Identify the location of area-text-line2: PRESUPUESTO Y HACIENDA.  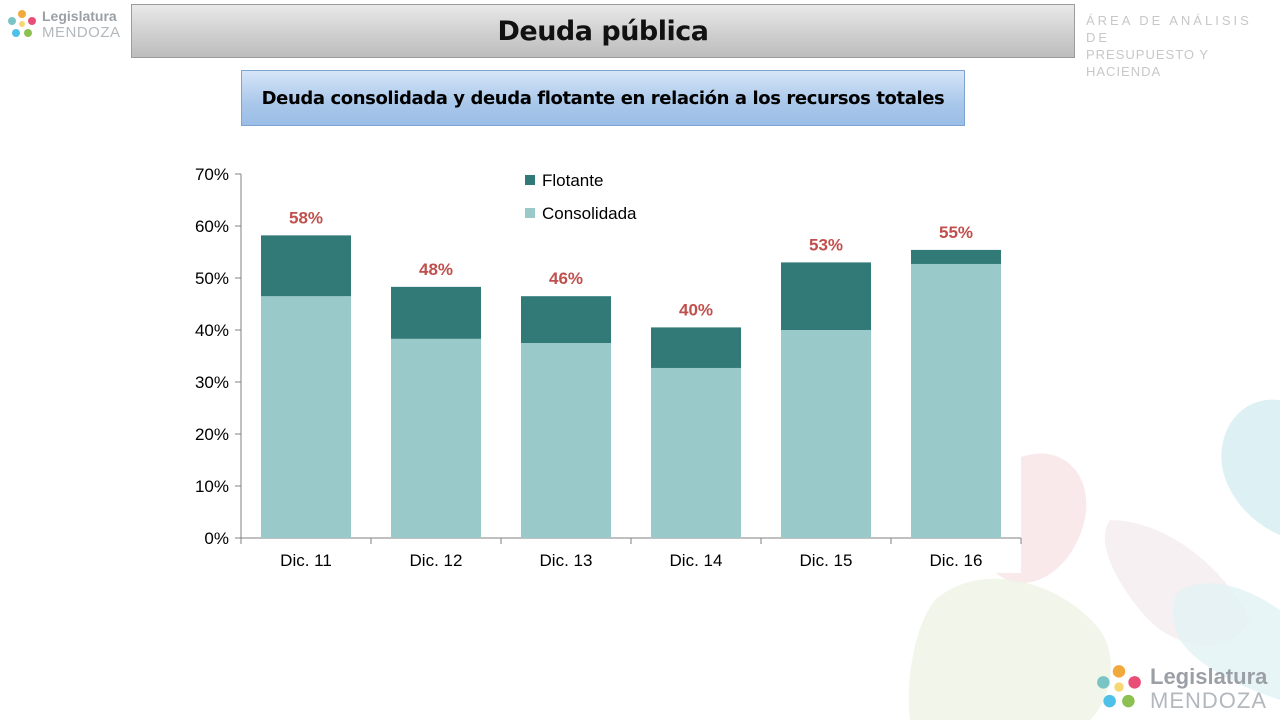
(1147, 63).